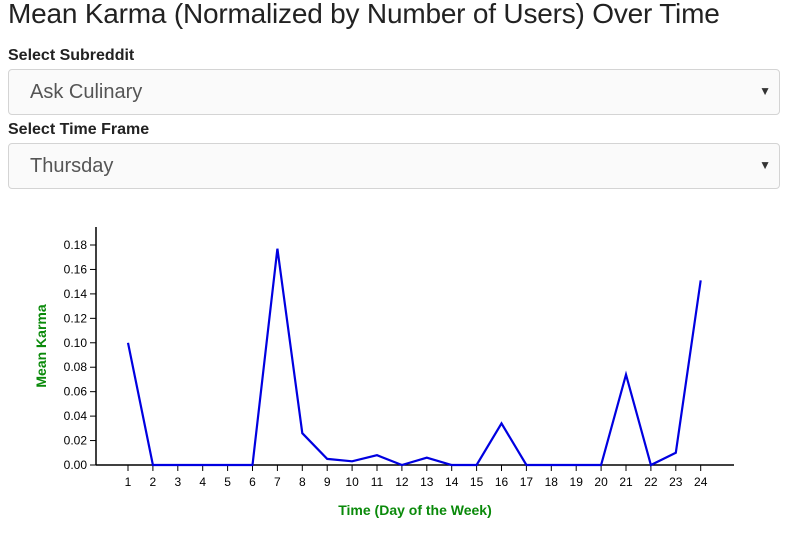 Image resolution: width=794 pixels, height=546 pixels. What do you see at coordinates (626, 482) in the screenshot?
I see `x-tick-label: 21` at bounding box center [626, 482].